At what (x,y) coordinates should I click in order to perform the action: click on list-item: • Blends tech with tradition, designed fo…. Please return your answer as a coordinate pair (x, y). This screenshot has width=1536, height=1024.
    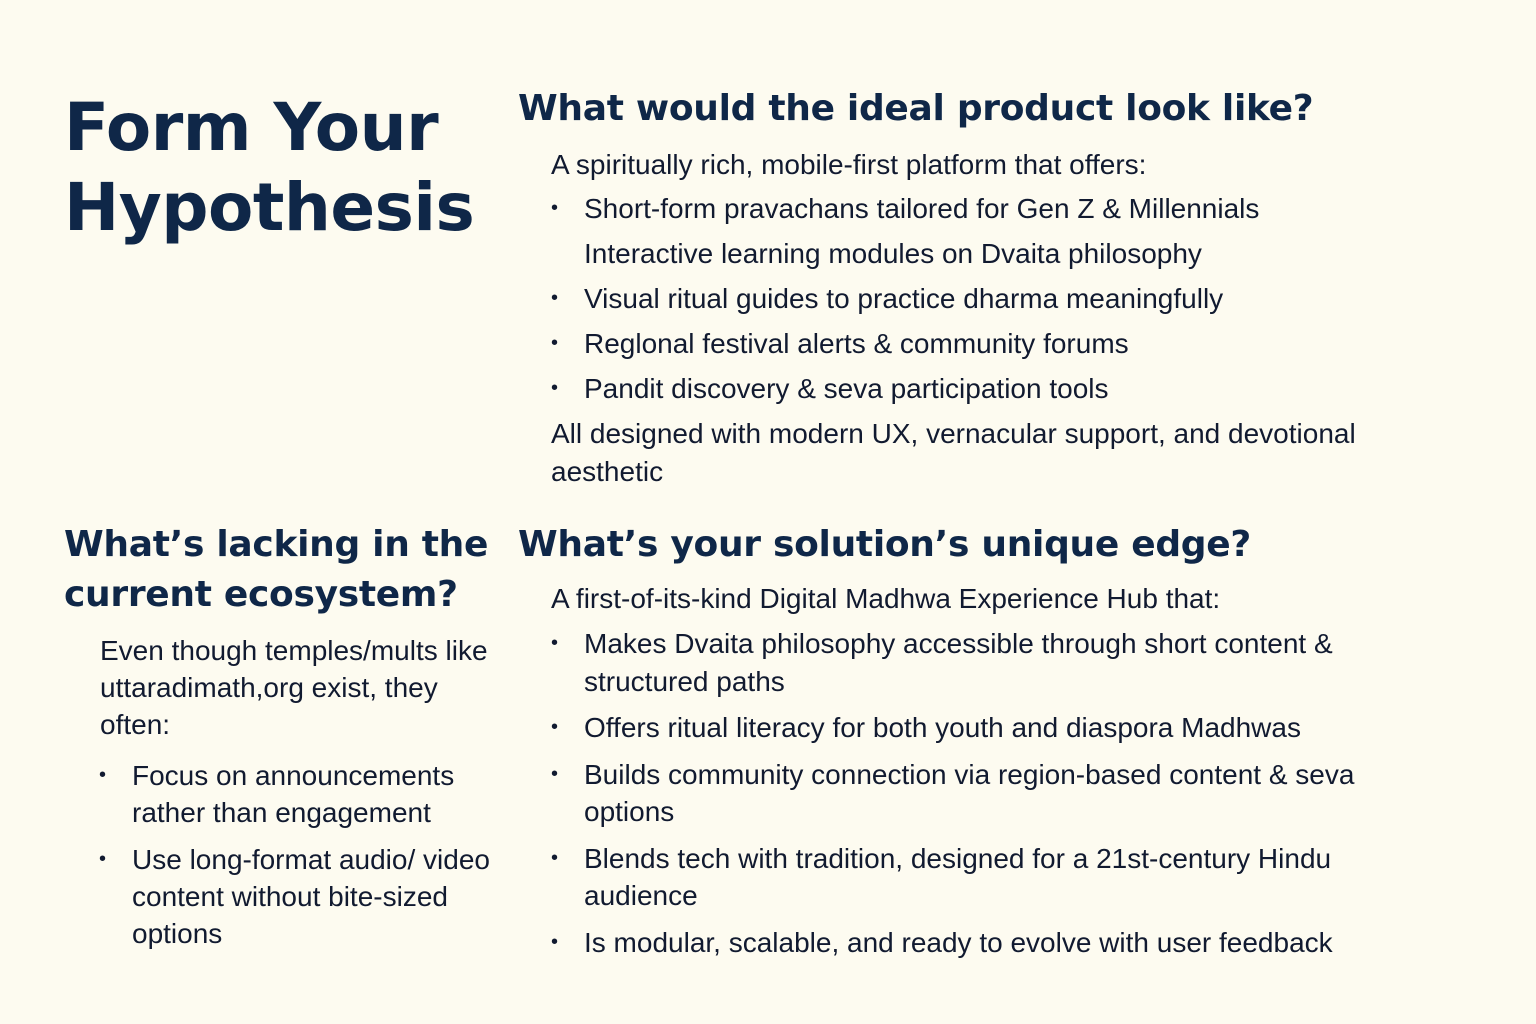
    Looking at the image, I should click on (982, 877).